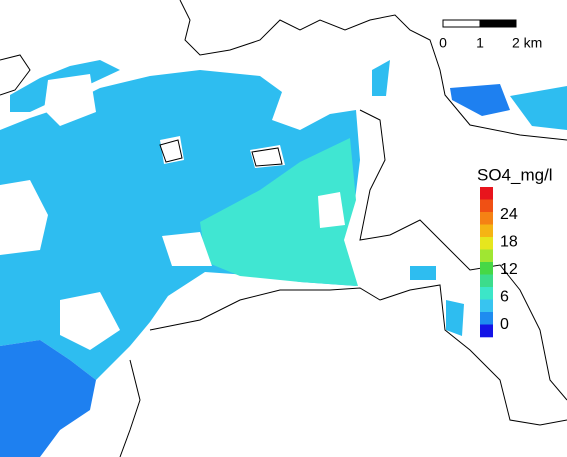 The height and width of the screenshot is (457, 567). I want to click on scale-label: 1, so click(480, 43).